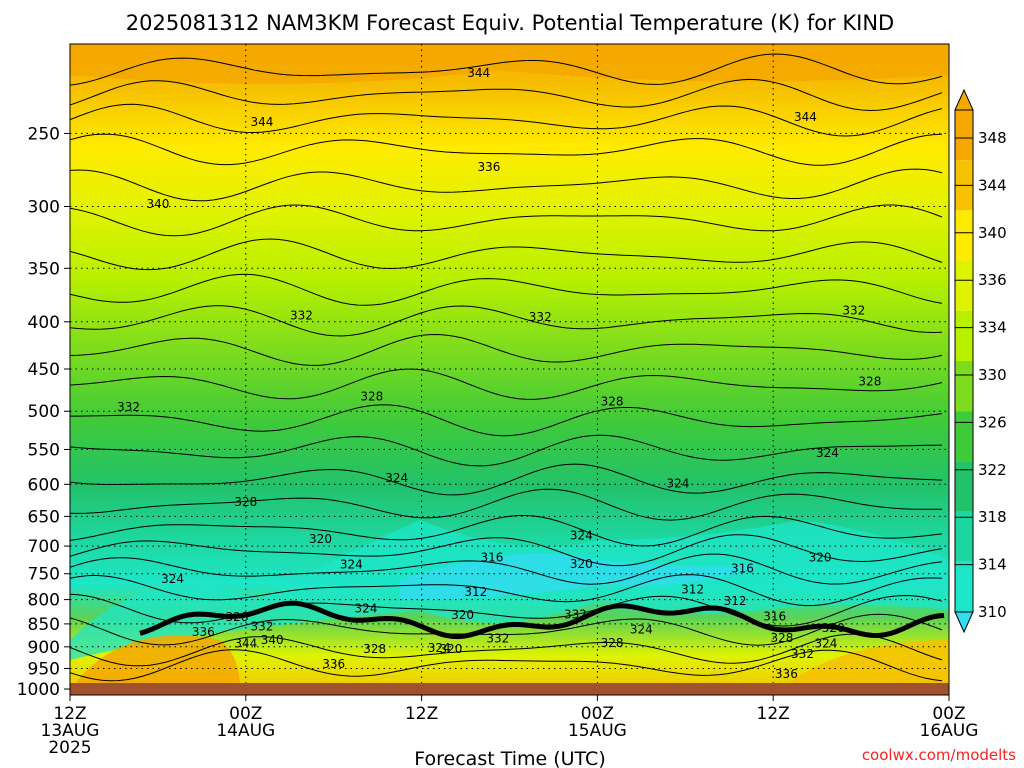  Describe the element at coordinates (992, 470) in the screenshot. I see `colorbar-tick-label: 322` at that location.